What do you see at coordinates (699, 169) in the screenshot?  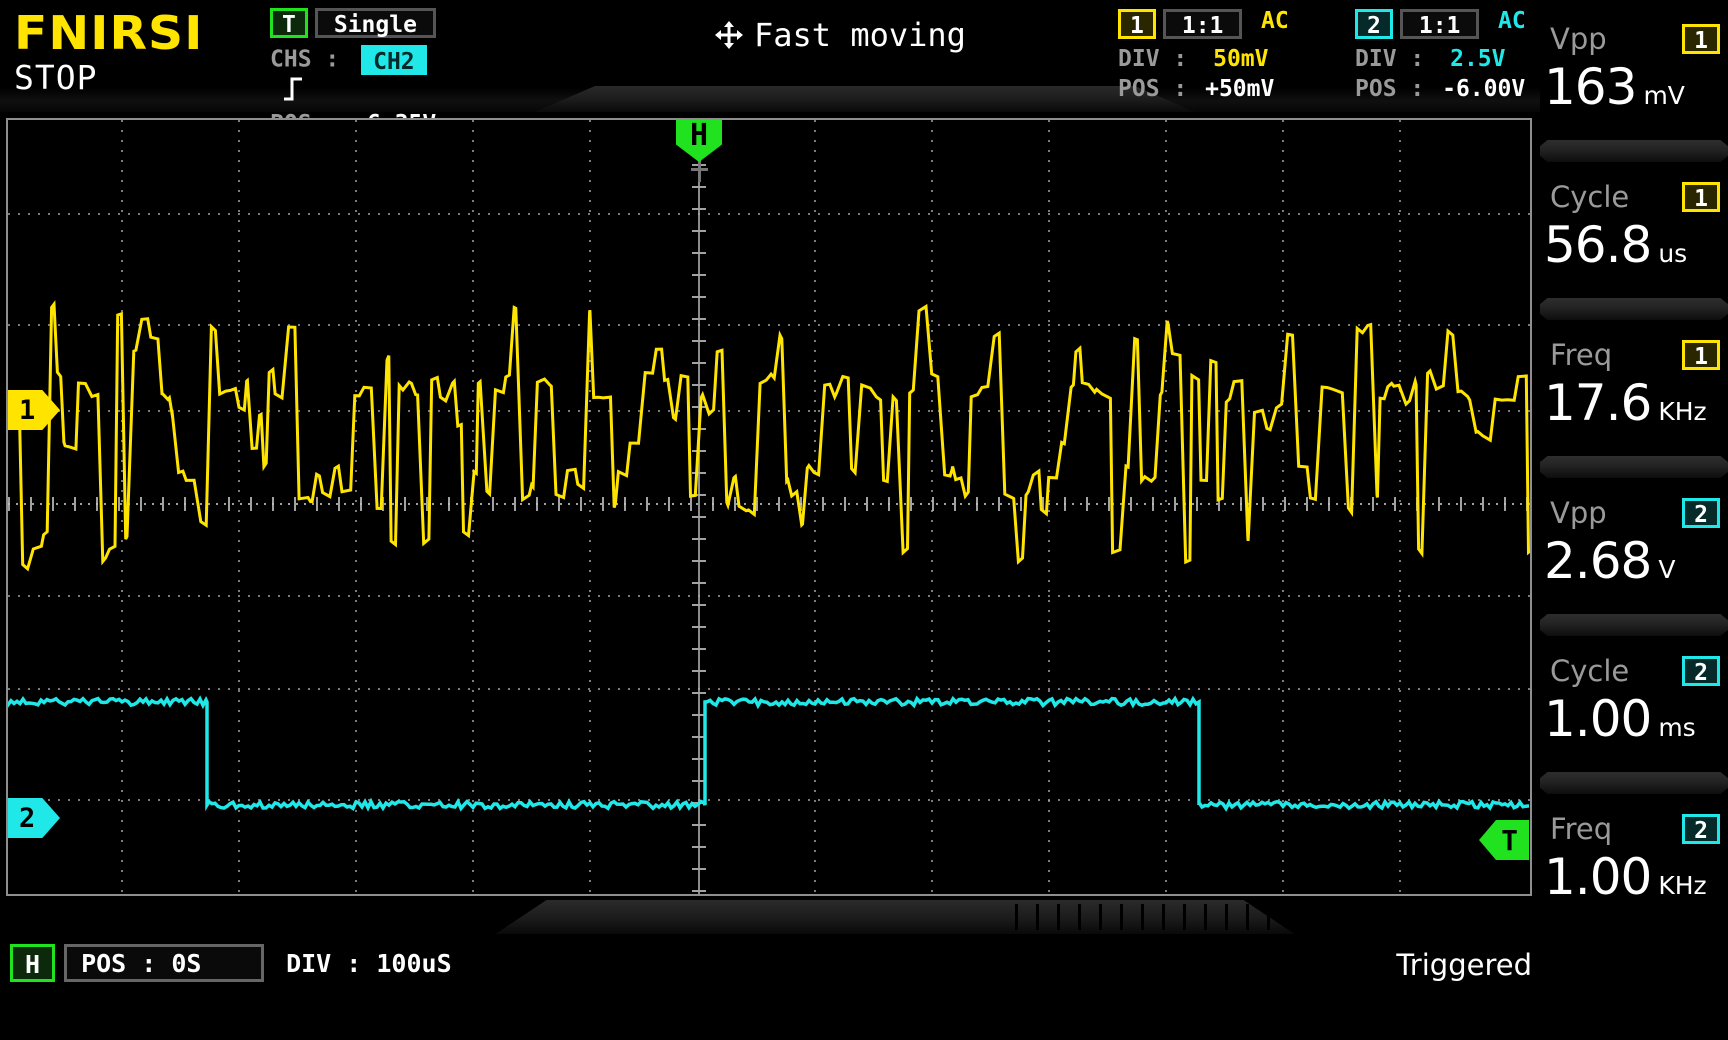 I see `h-marker-crossbar` at bounding box center [699, 169].